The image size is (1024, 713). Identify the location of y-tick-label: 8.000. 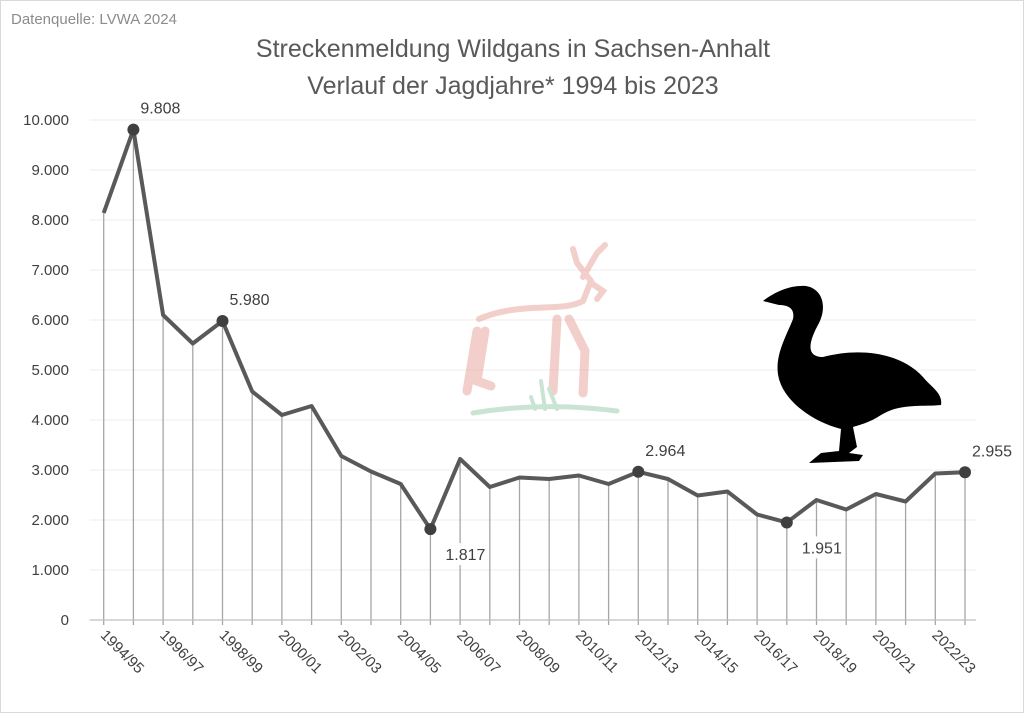
(50, 220).